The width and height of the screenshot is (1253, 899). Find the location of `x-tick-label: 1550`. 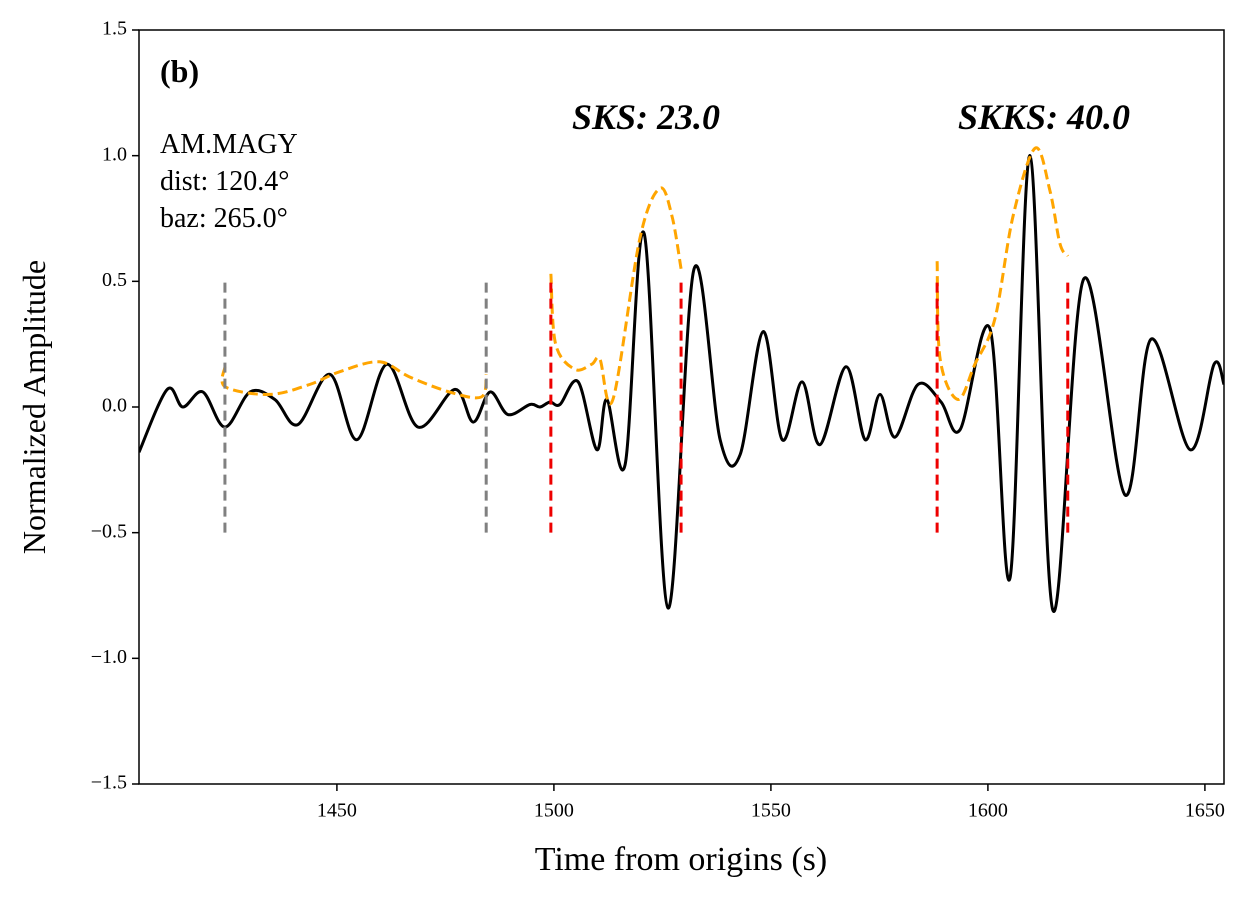

x-tick-label: 1550 is located at coordinates (771, 811).